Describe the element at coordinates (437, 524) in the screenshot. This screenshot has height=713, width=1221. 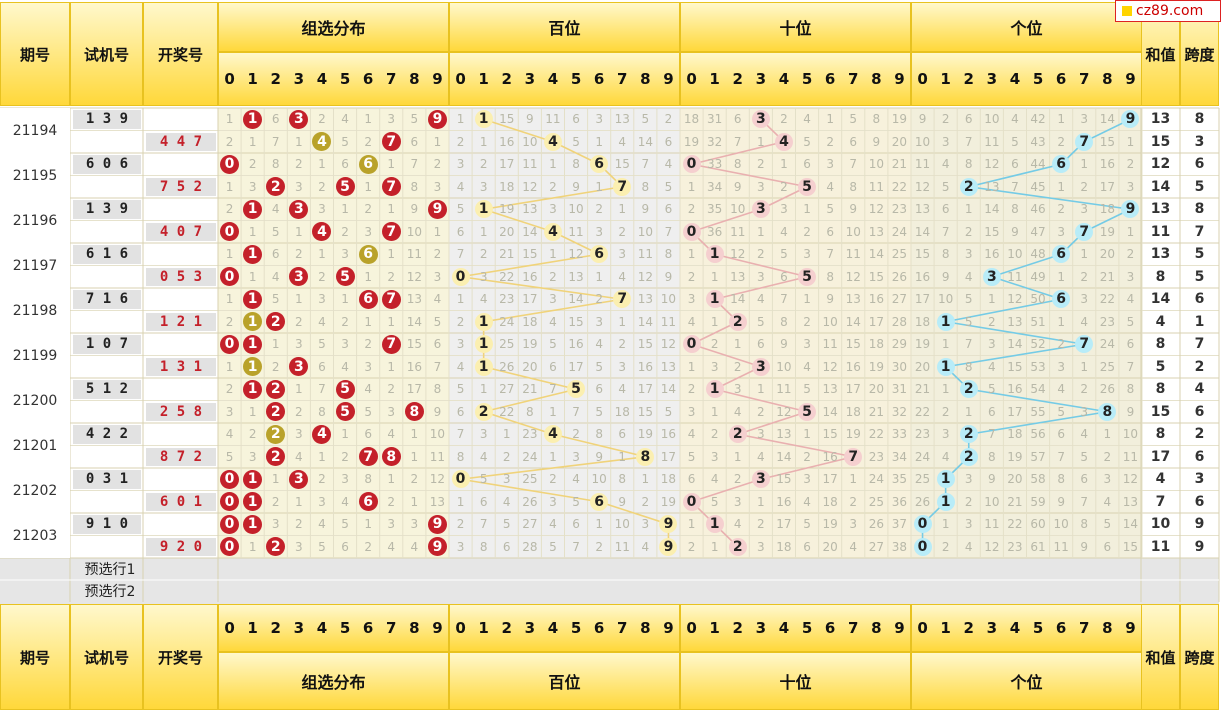
I see `hit-ball-g: 9` at that location.